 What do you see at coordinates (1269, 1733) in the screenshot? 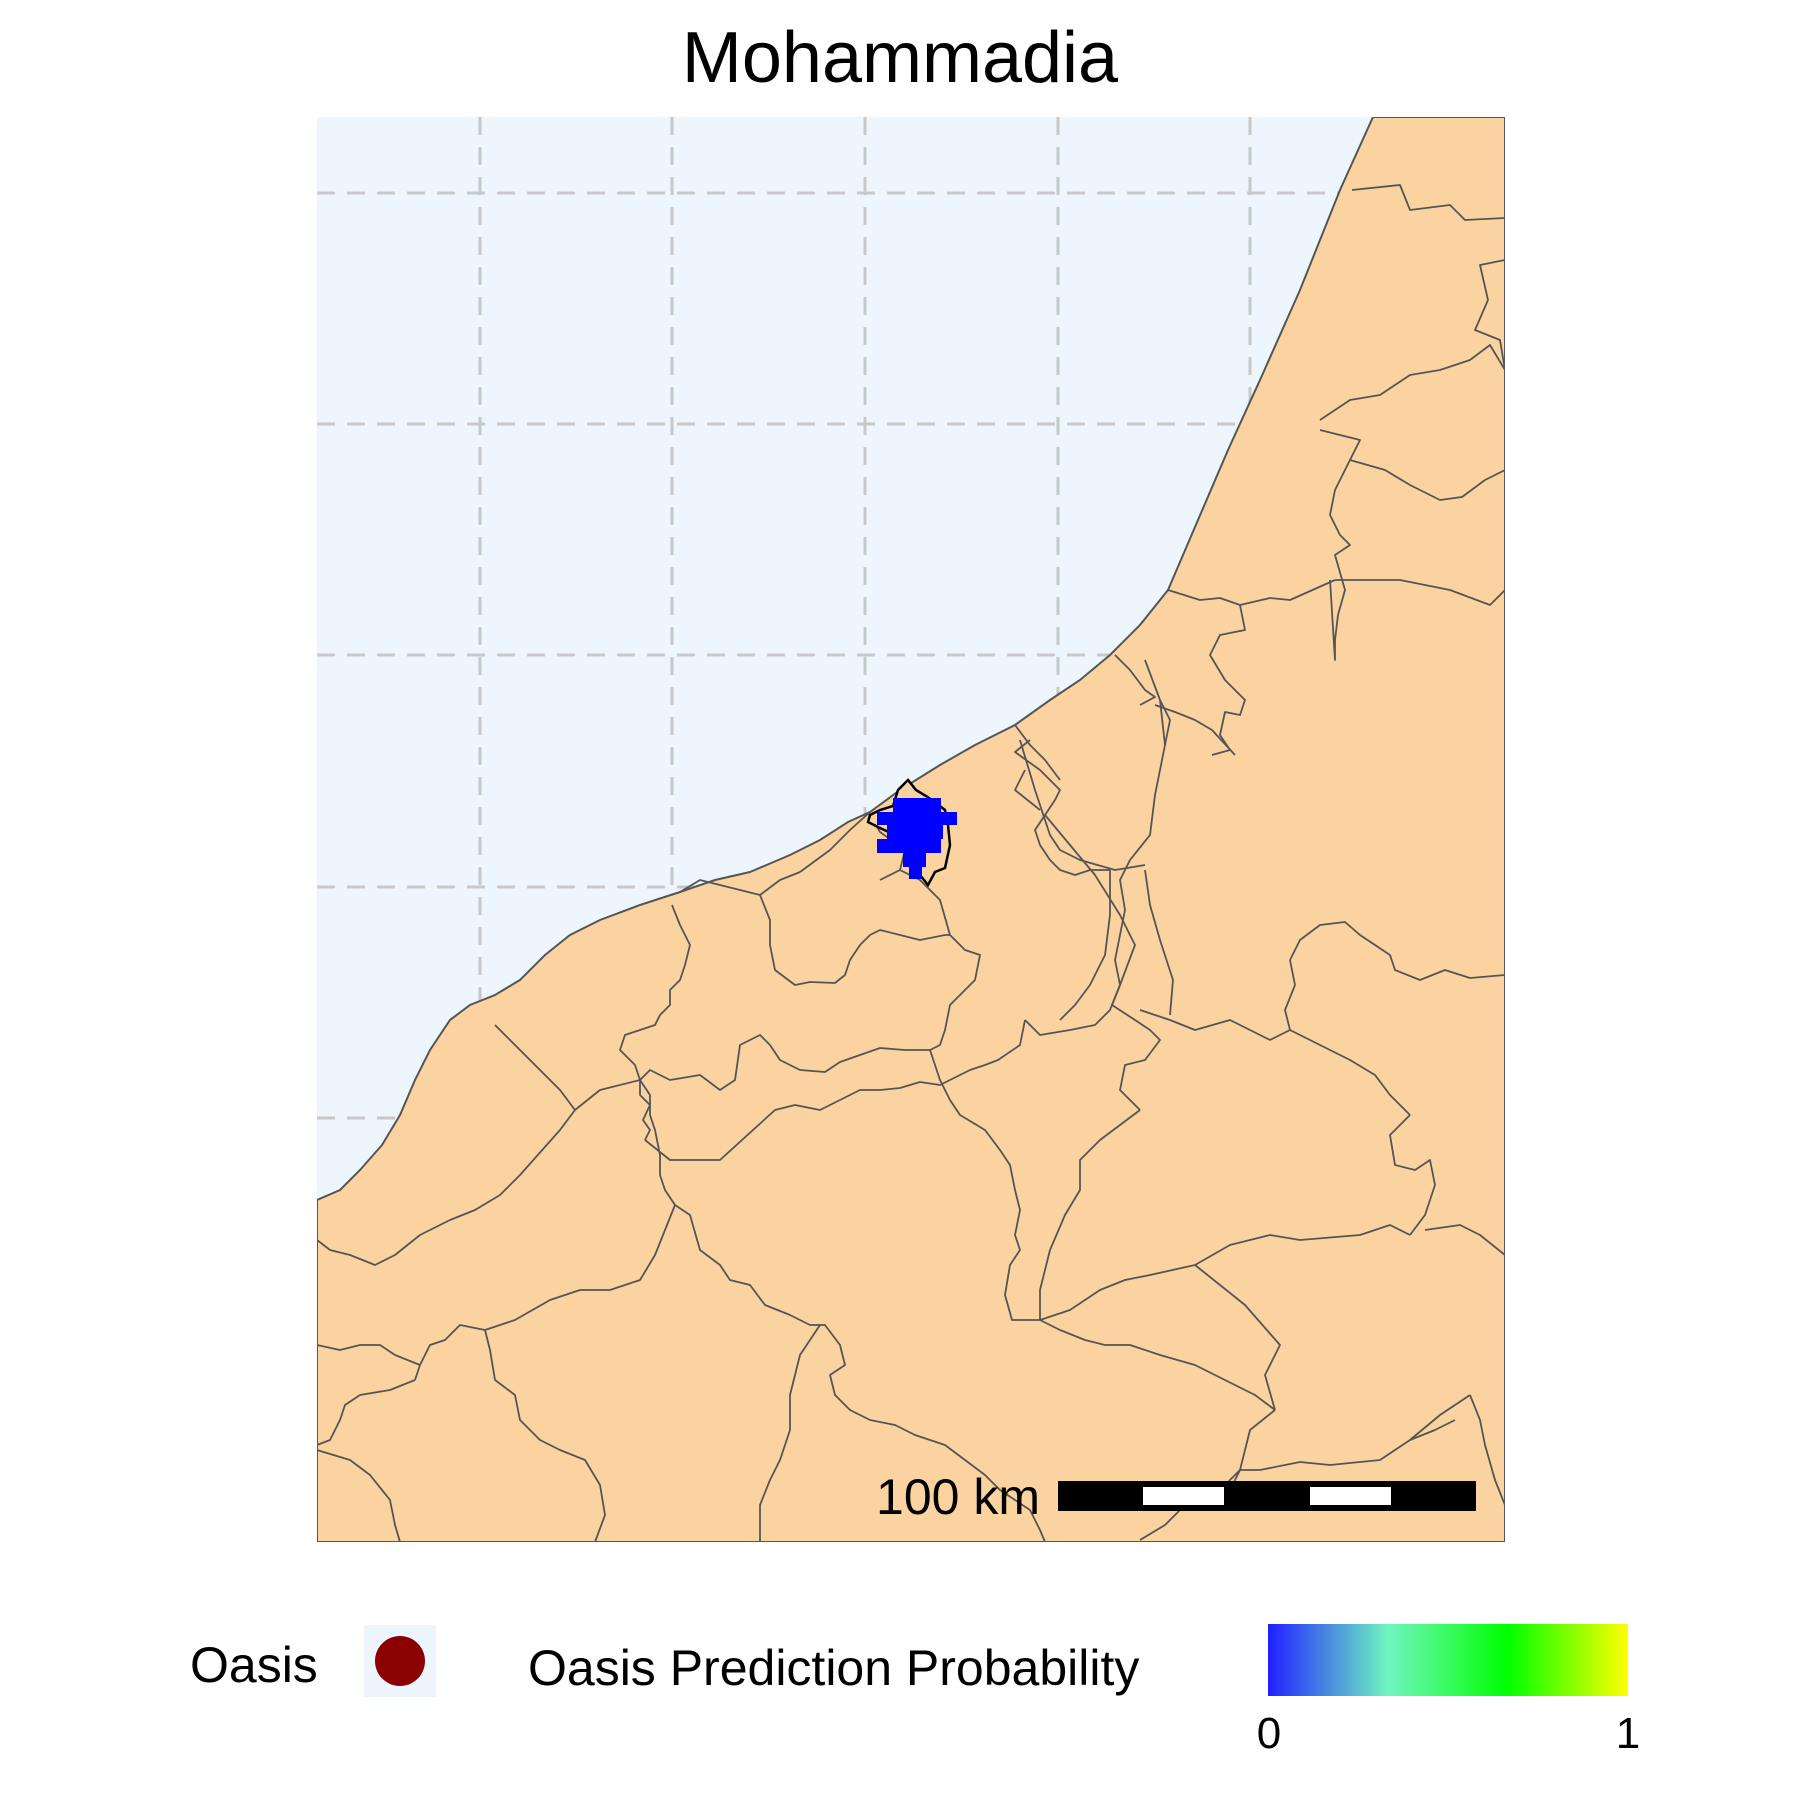
I see `colorbar-min-label: 0` at bounding box center [1269, 1733].